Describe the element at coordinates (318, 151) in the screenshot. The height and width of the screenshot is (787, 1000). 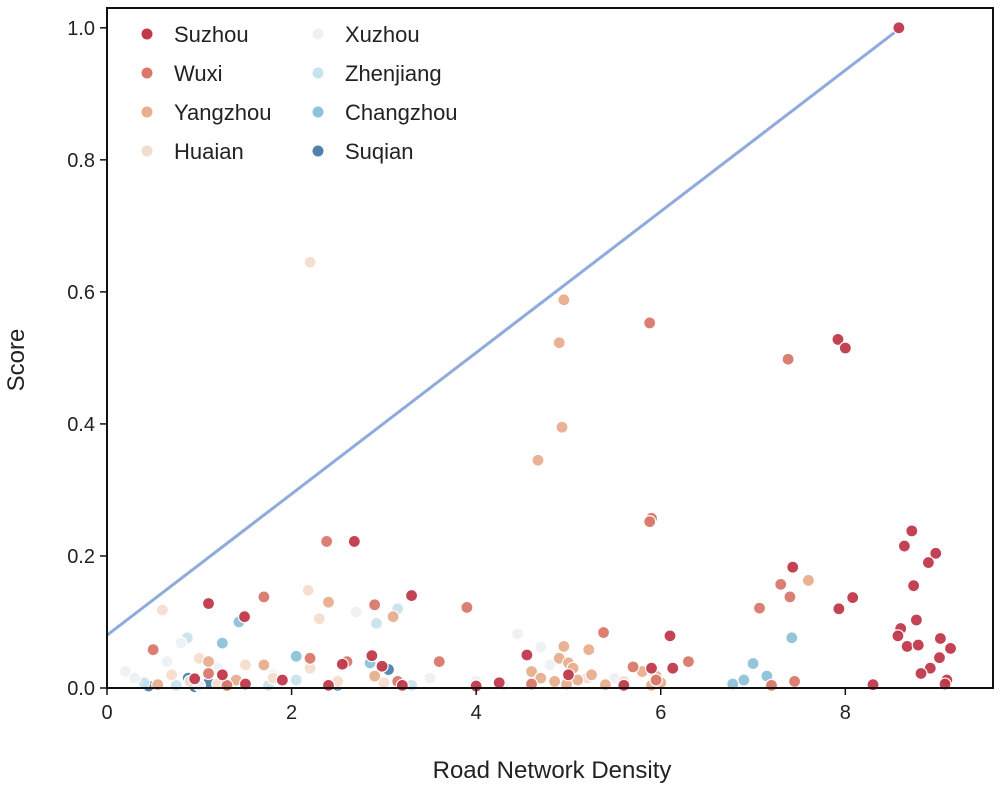
I see `legend-marker-suqian` at that location.